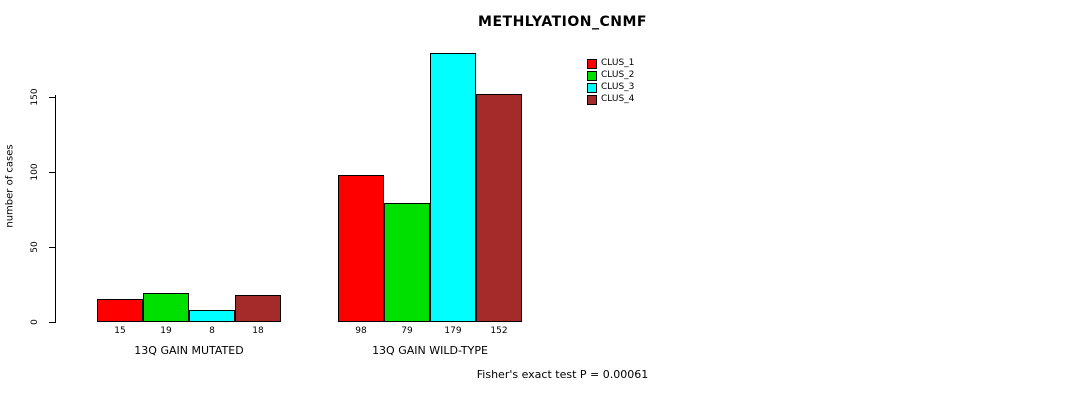  What do you see at coordinates (55, 209) in the screenshot?
I see `y-axis-line` at bounding box center [55, 209].